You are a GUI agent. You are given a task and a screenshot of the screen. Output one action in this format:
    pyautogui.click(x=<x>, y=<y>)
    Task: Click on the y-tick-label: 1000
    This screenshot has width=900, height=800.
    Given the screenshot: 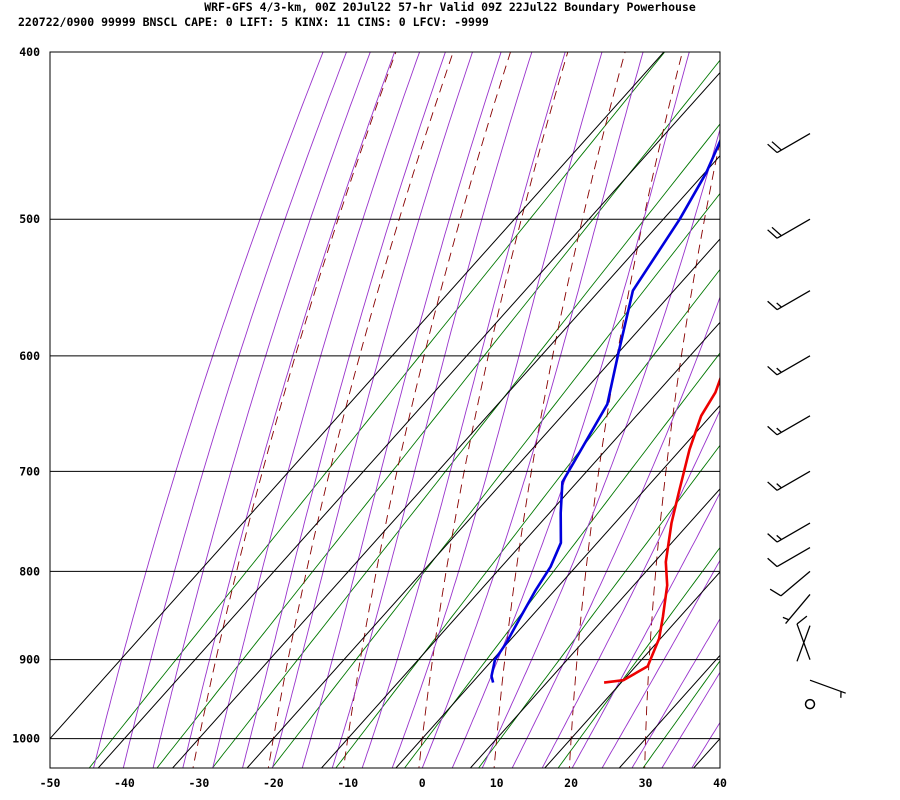 What is the action you would take?
    pyautogui.click(x=26, y=739)
    